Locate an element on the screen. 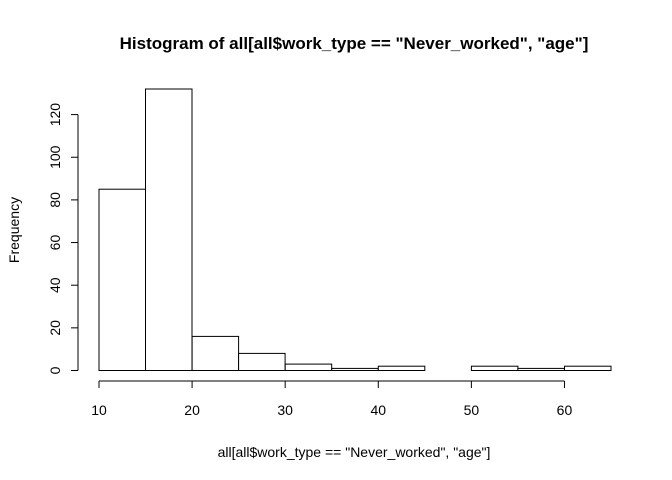 This screenshot has width=672, height=480. y-tick-label: 60 is located at coordinates (55, 243).